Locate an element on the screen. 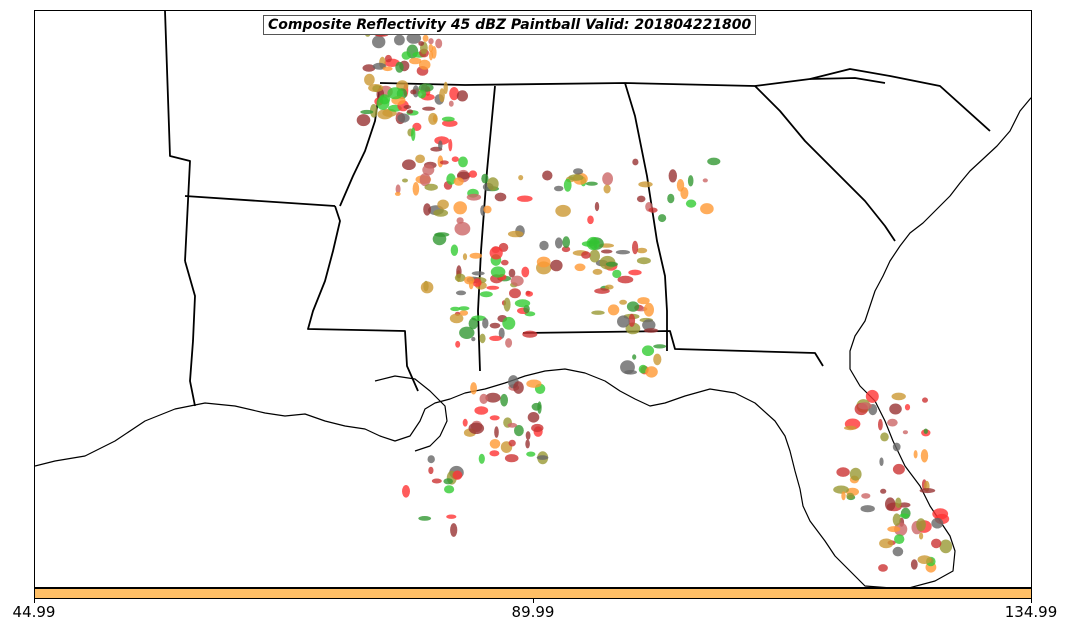  ga-sc-border is located at coordinates (825, 163).